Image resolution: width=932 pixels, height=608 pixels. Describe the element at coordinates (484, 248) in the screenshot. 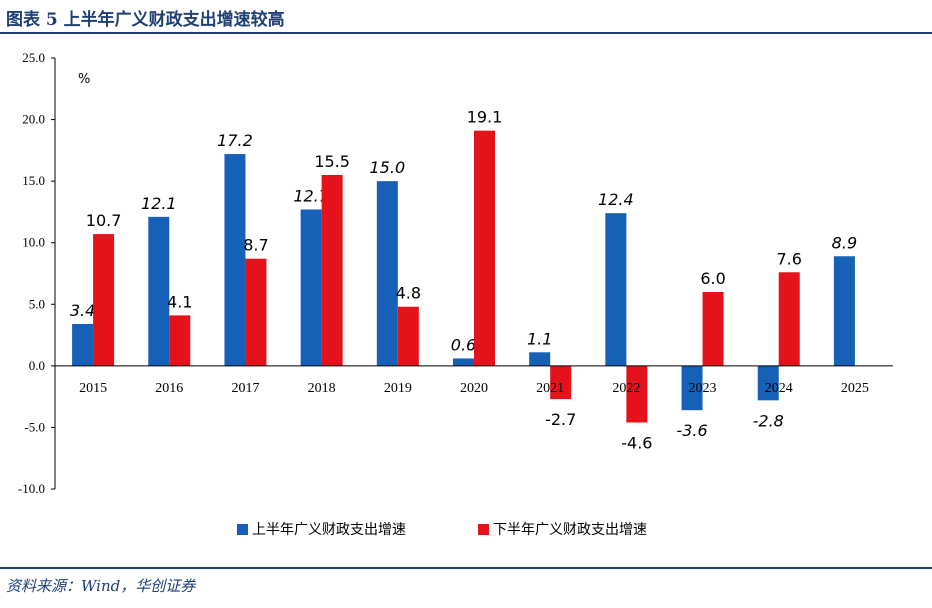

I see `bar-h2-2020` at that location.